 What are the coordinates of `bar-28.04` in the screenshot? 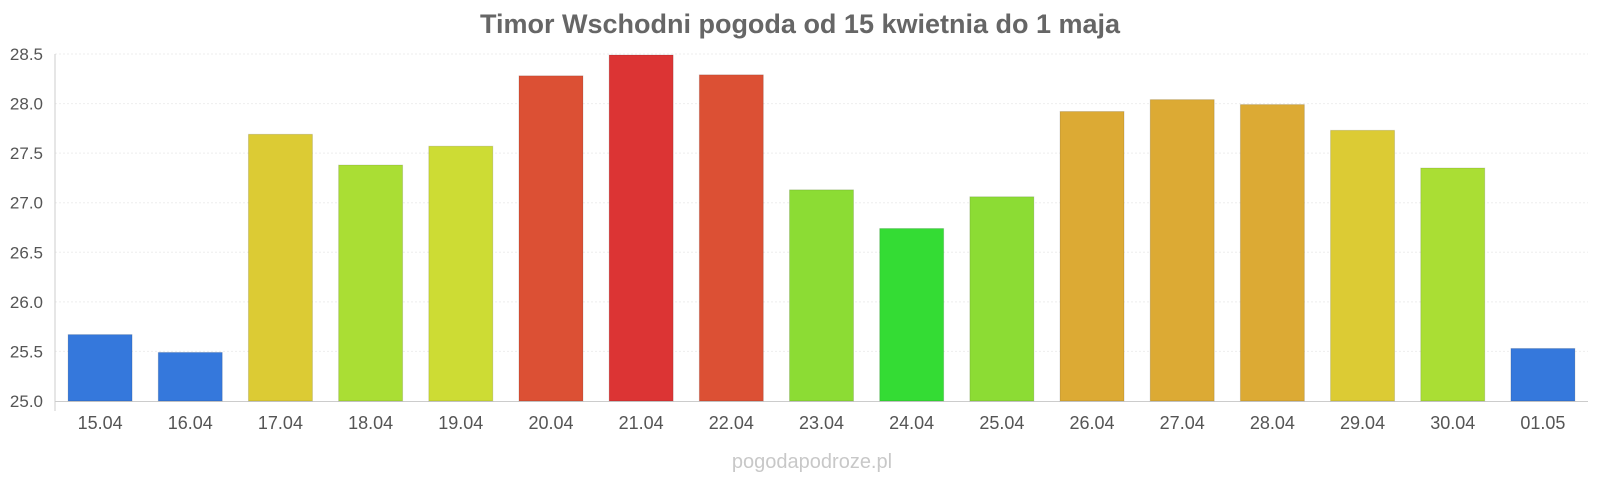 It's located at (1272, 253).